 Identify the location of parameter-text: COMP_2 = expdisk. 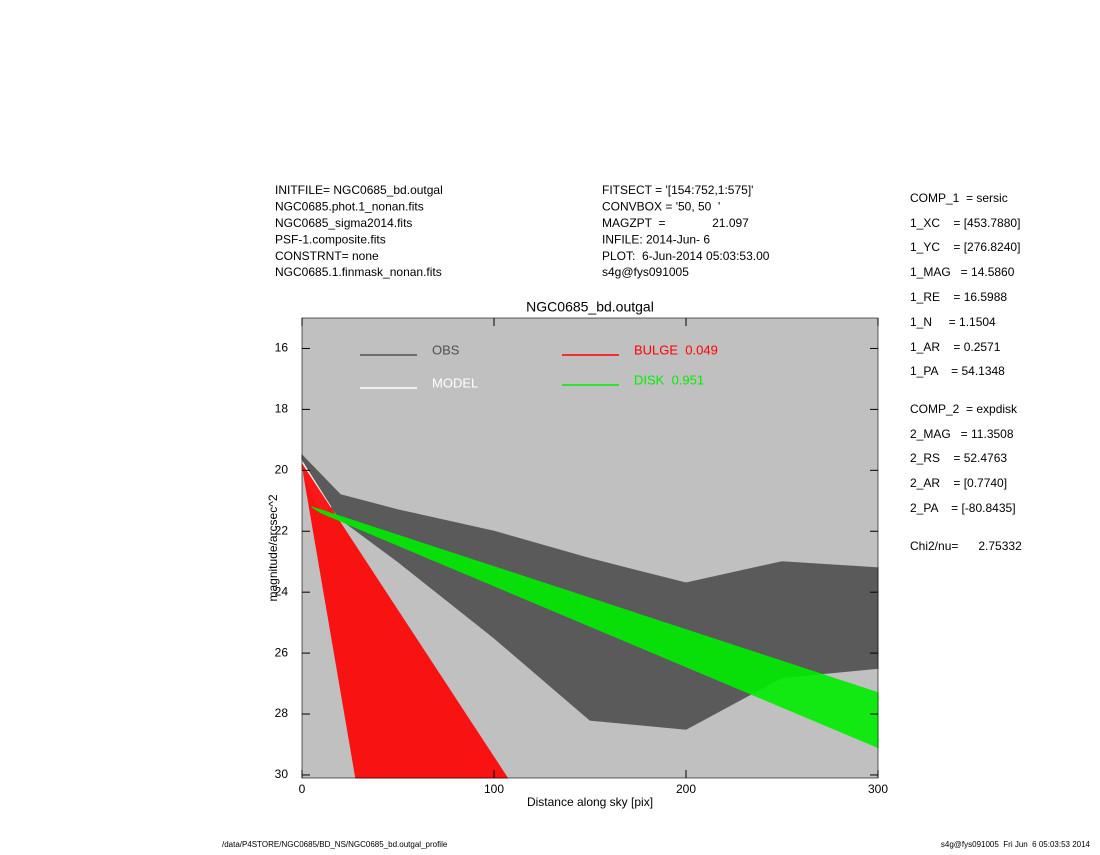
(964, 409).